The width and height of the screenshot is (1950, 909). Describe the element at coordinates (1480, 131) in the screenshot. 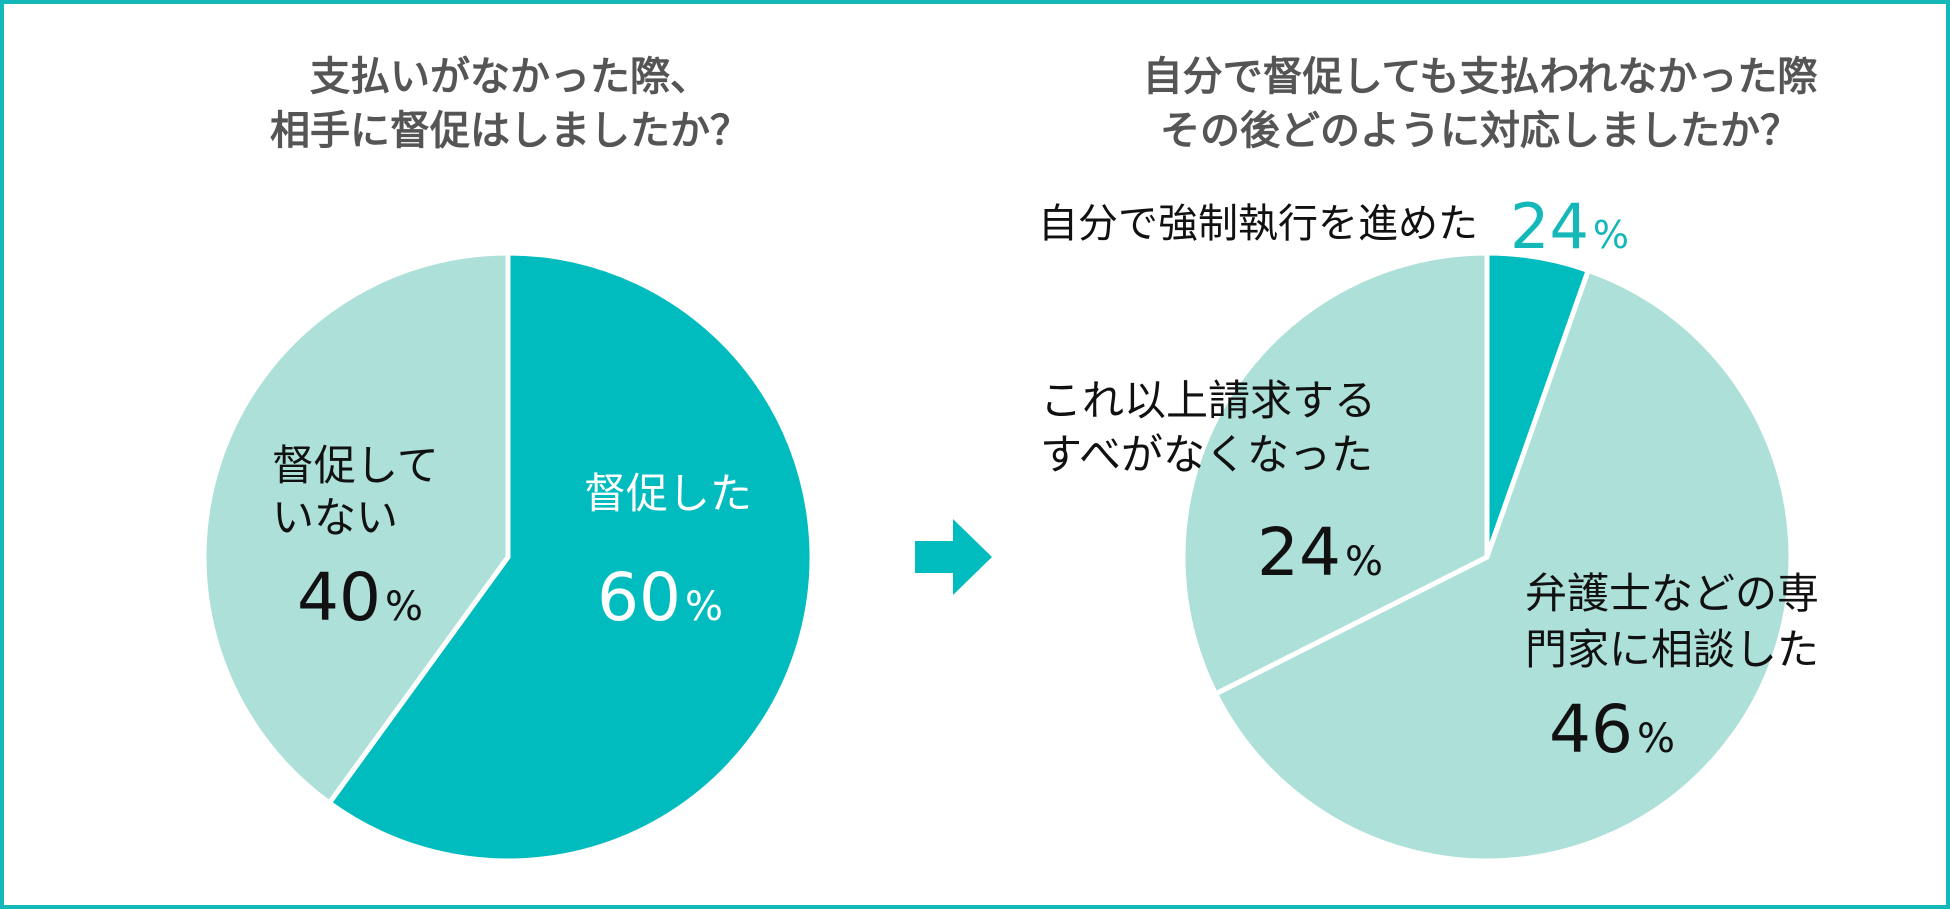

I see `chart-2-title-line-2: その後どのように対応しましたか？` at that location.